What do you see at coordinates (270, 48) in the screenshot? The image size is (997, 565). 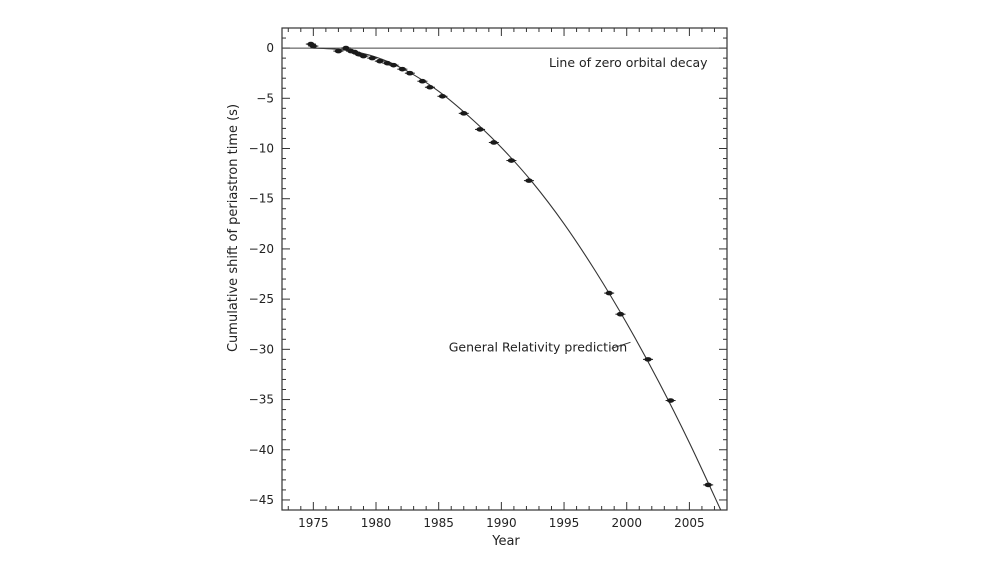 I see `y-tick-label: 0` at bounding box center [270, 48].